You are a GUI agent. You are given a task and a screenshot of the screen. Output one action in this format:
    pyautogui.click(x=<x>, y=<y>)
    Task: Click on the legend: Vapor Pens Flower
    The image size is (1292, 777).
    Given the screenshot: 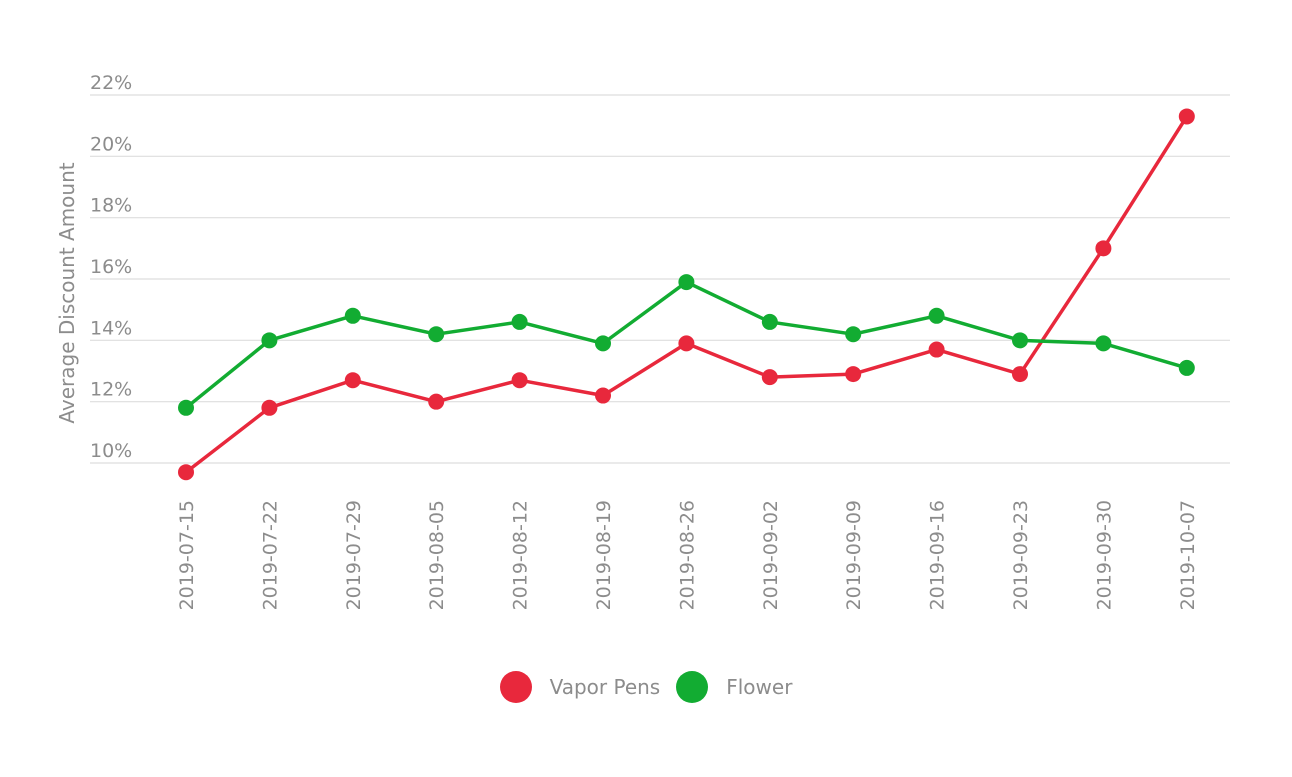 What is the action you would take?
    pyautogui.click(x=646, y=687)
    